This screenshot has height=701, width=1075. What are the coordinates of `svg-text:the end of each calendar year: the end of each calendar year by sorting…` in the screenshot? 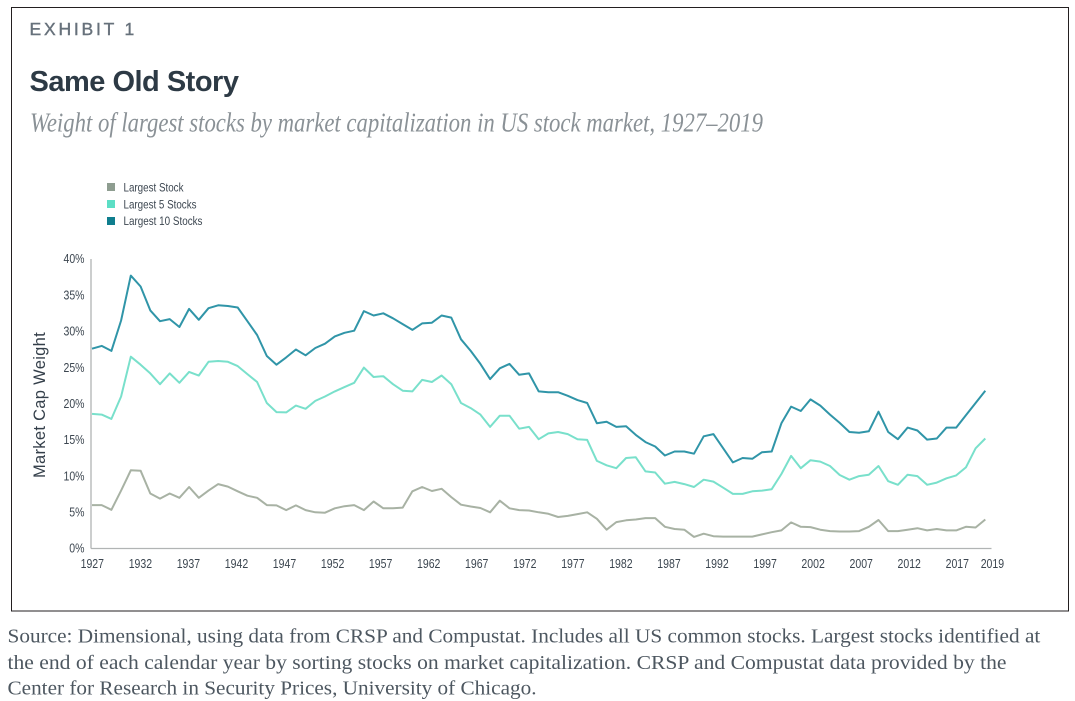 It's located at (507, 663).